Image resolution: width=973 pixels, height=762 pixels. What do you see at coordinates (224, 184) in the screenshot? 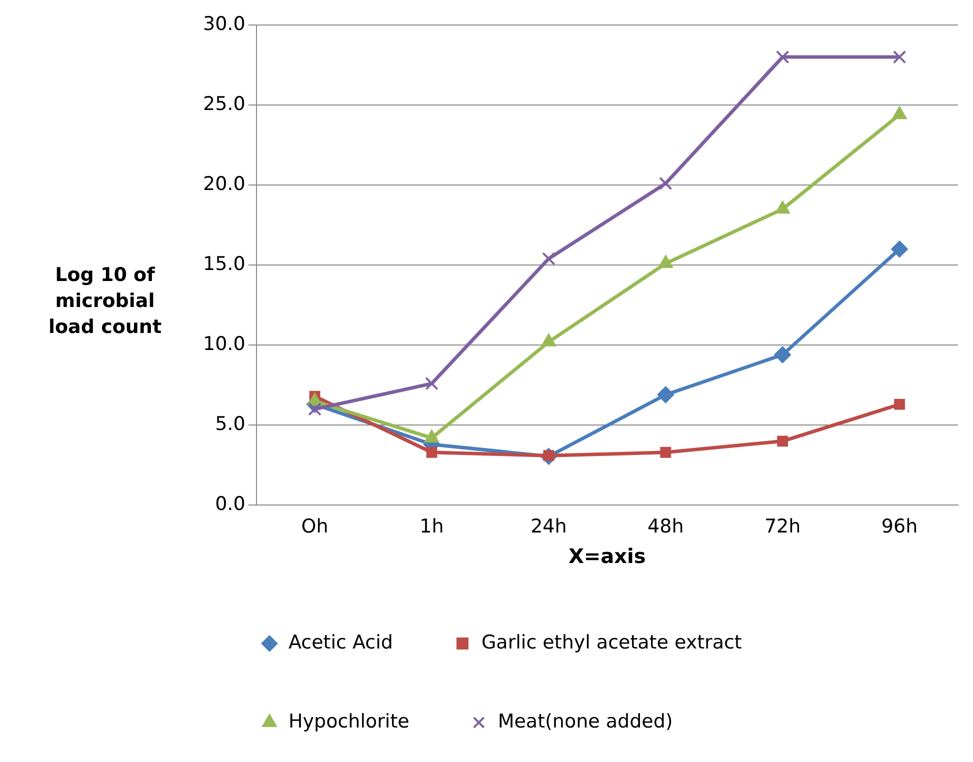
I see `y-tick-label: 20.0` at bounding box center [224, 184].